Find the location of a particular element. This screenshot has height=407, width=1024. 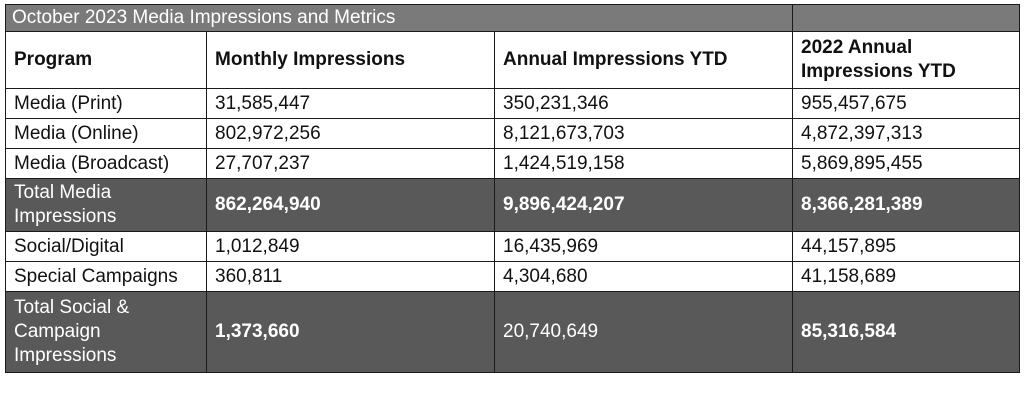

monthly-cell: 1,373,660 is located at coordinates (350, 332).